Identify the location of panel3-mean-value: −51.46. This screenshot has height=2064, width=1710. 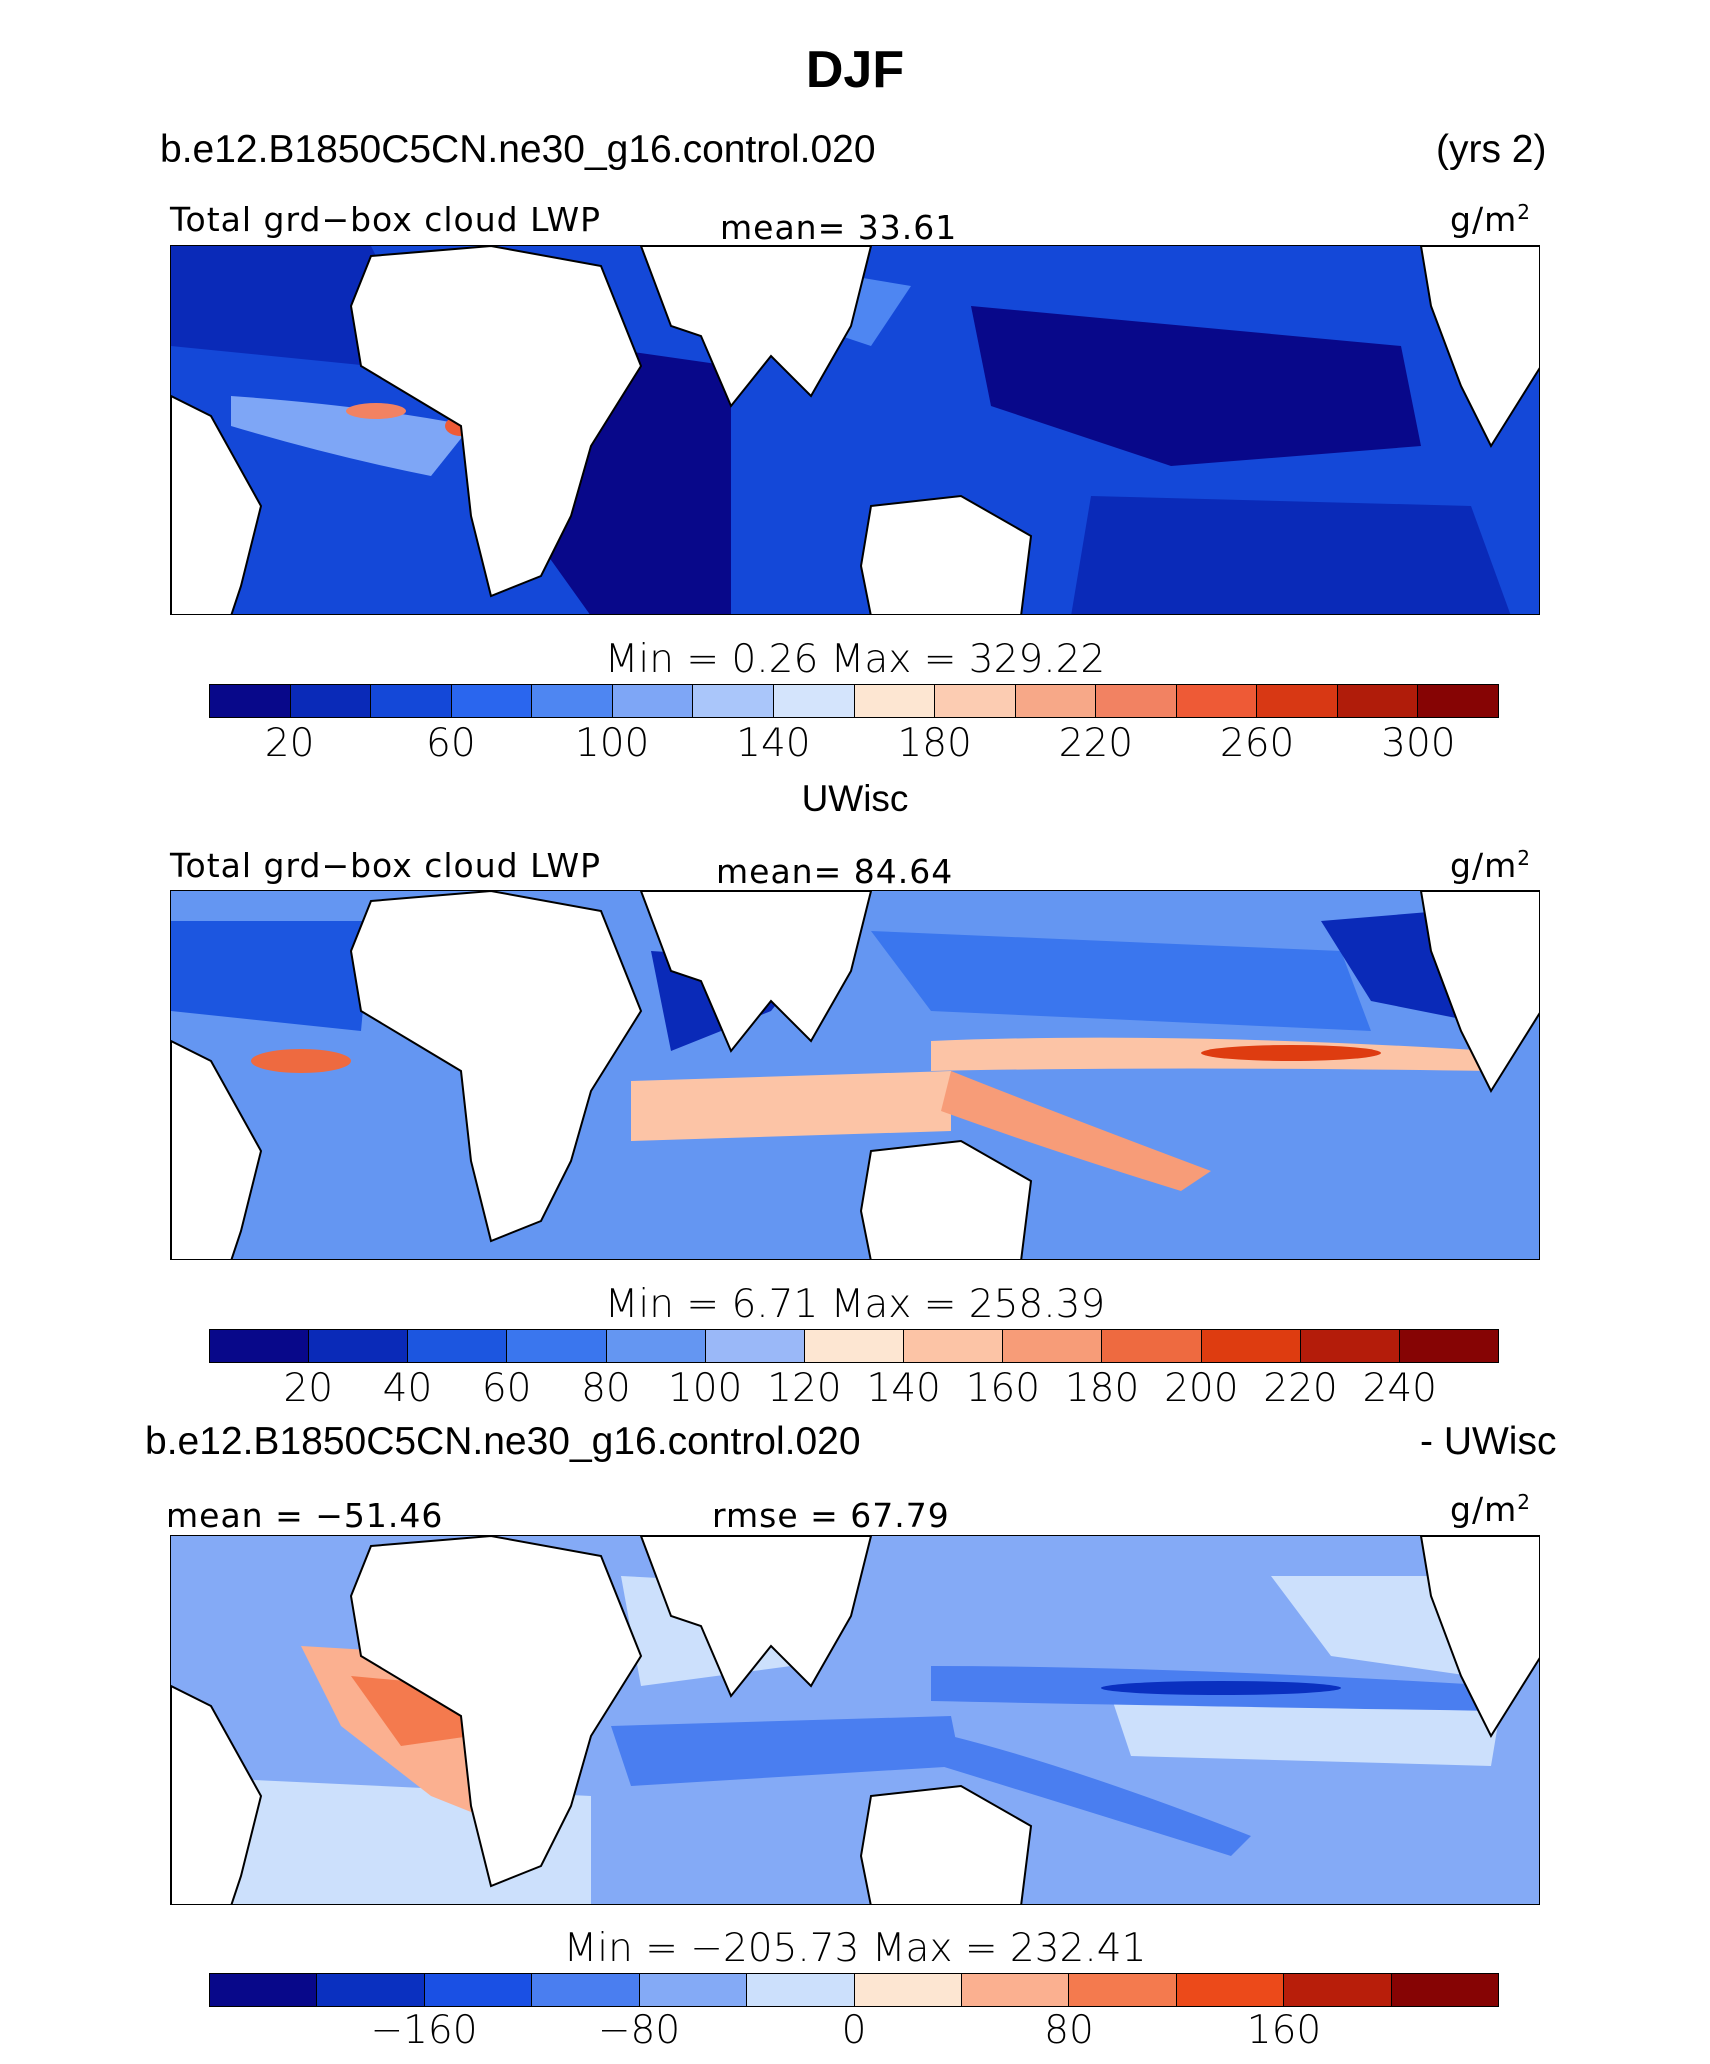
(379, 1515).